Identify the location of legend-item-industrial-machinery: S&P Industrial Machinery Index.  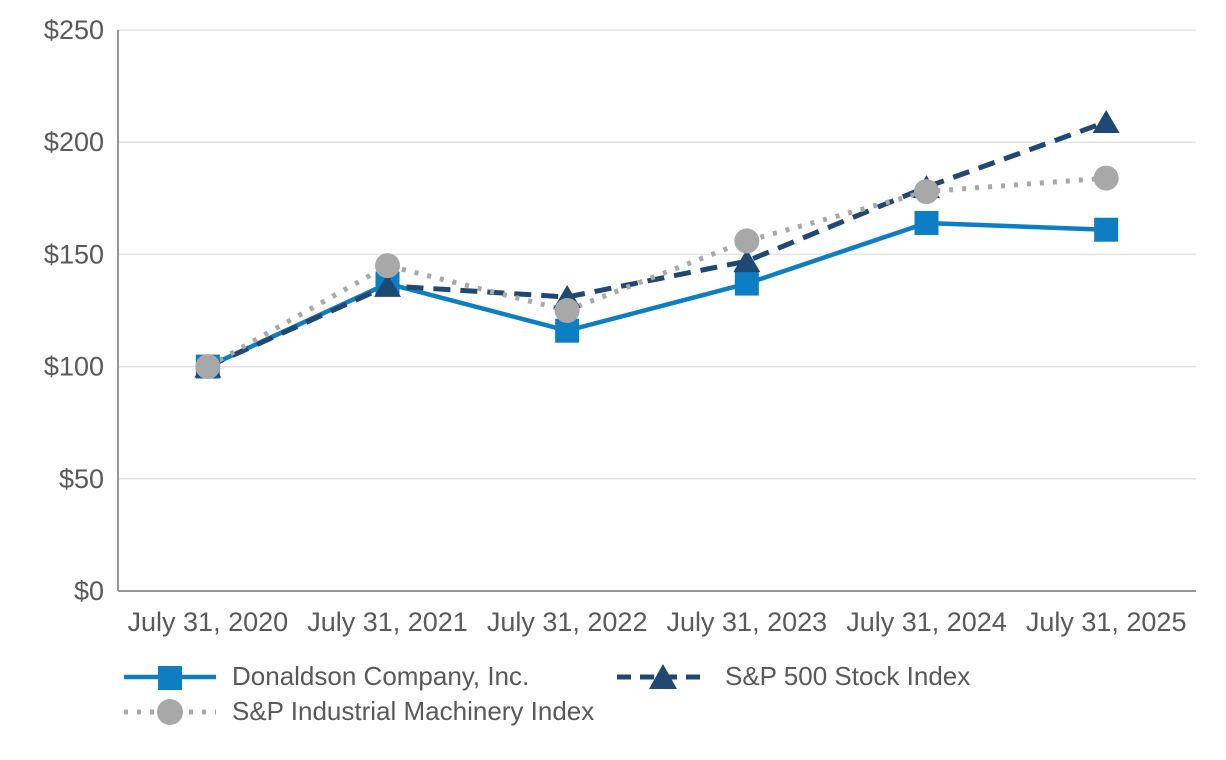
(358, 711).